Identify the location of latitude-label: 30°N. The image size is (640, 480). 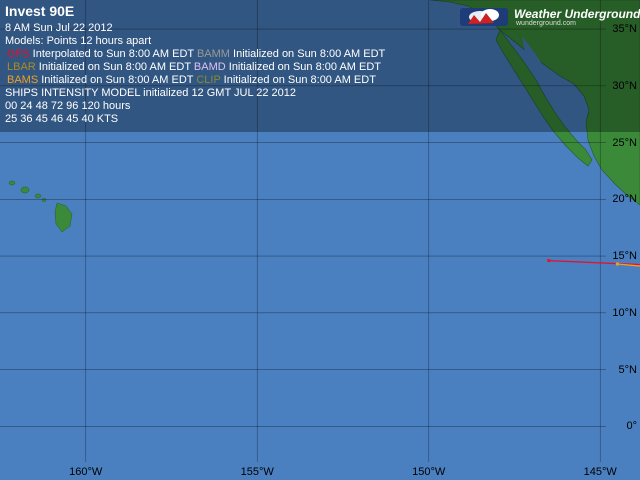
(624, 85).